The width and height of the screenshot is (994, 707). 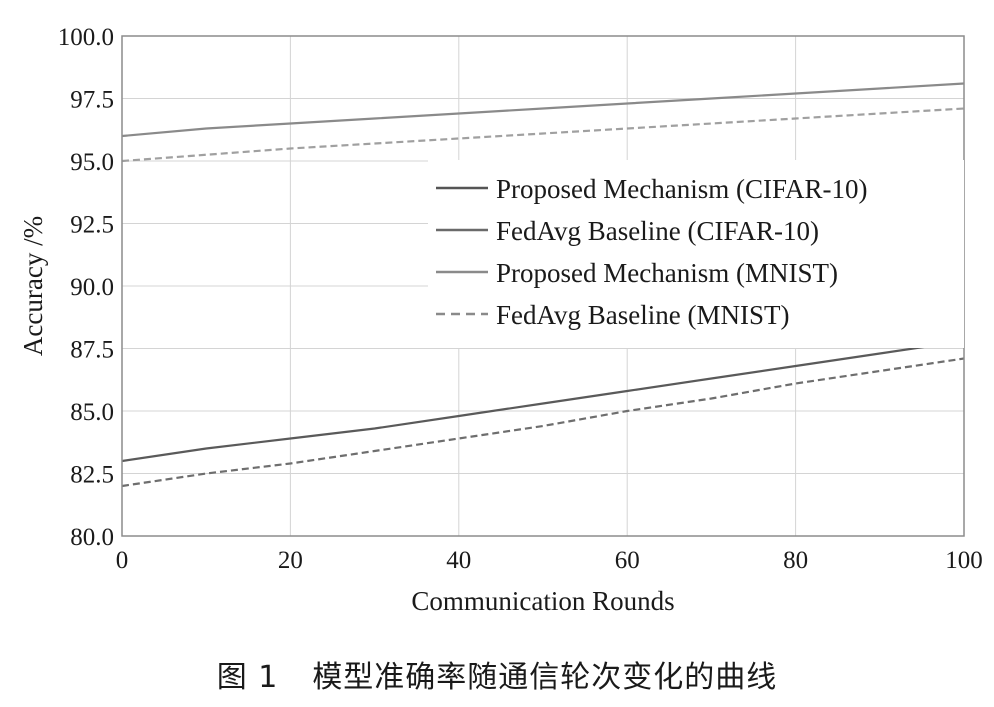 What do you see at coordinates (458, 560) in the screenshot?
I see `x-tick-label: 40` at bounding box center [458, 560].